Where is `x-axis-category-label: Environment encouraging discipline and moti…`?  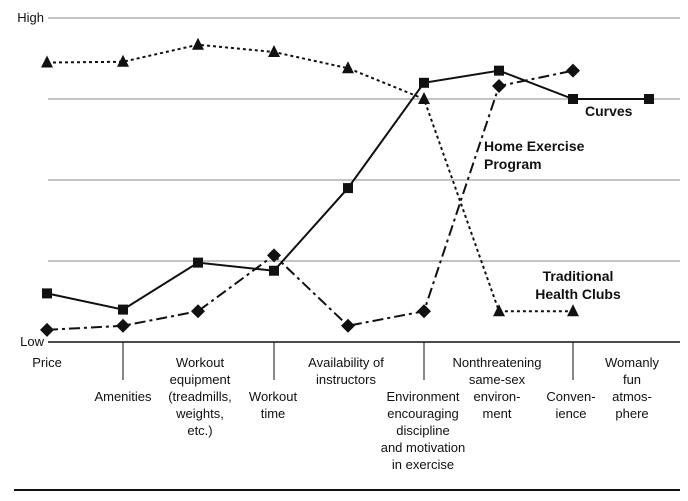
x-axis-category-label: Environment encouraging discipline and moti… is located at coordinates (423, 430).